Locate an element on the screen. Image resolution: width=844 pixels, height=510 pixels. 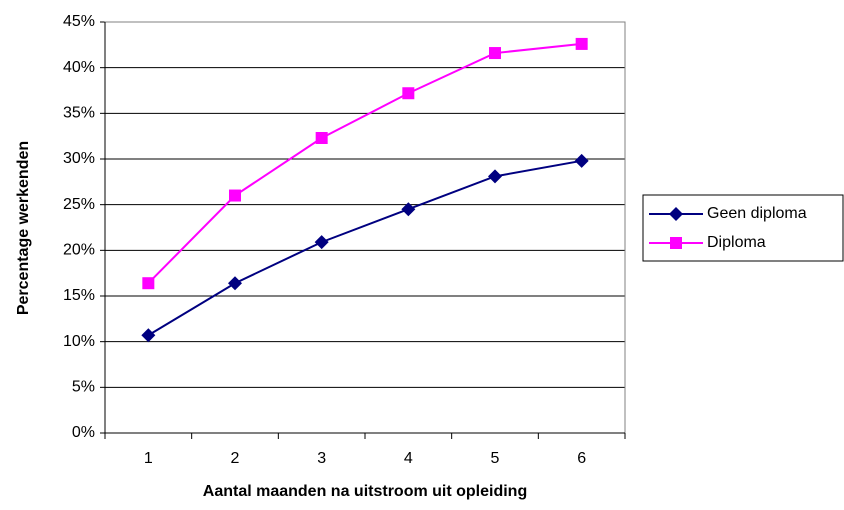
x-tick-label: 2 is located at coordinates (235, 458).